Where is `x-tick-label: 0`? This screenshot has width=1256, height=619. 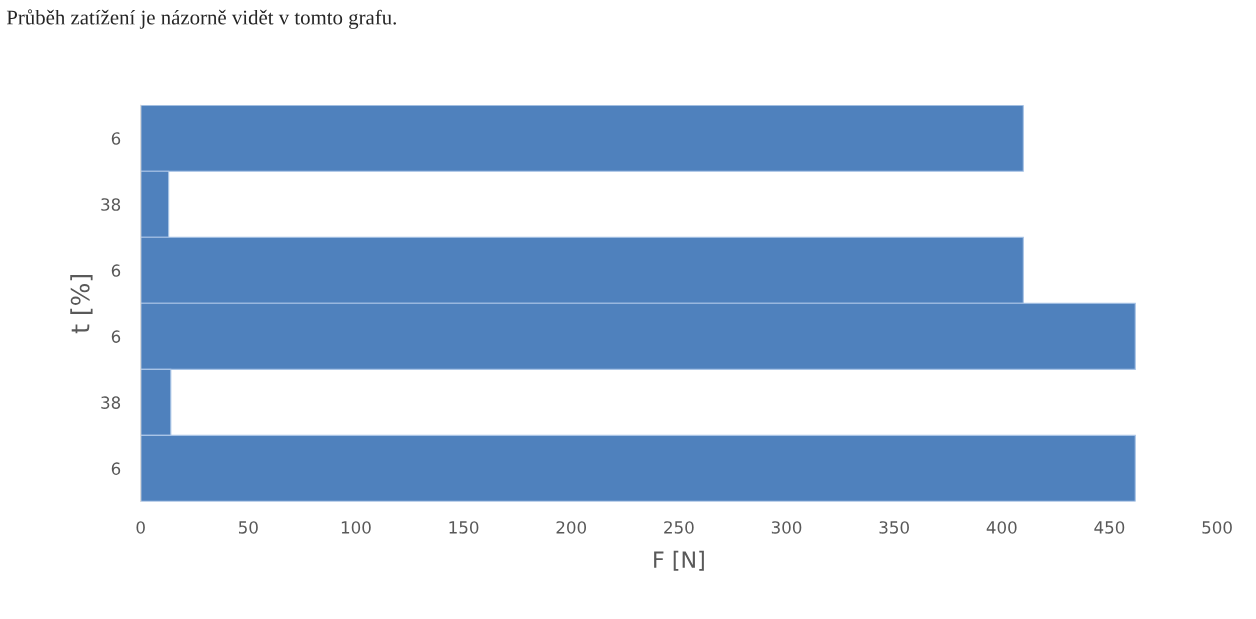
x-tick-label: 0 is located at coordinates (140, 527).